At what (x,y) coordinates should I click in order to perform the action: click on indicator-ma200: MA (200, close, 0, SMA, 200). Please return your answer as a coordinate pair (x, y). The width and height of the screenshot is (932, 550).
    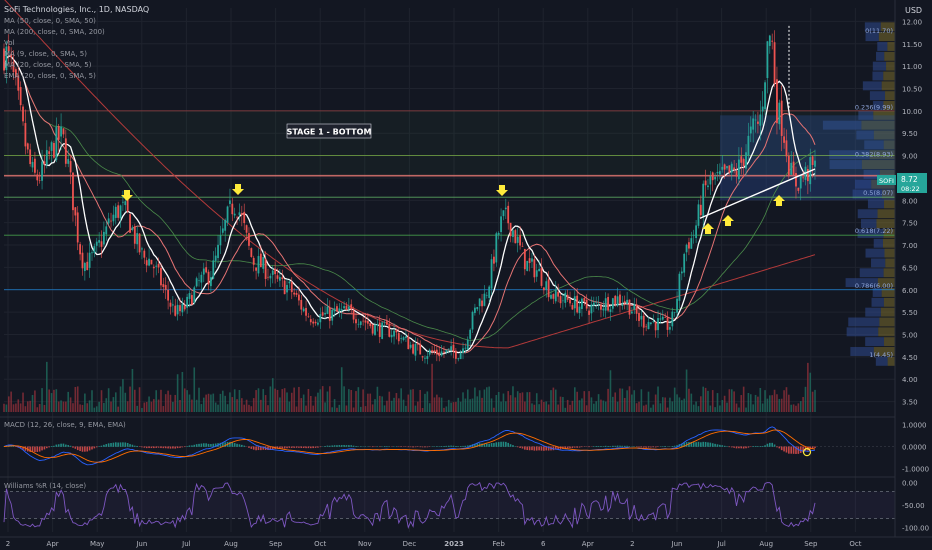
    Looking at the image, I should click on (54, 32).